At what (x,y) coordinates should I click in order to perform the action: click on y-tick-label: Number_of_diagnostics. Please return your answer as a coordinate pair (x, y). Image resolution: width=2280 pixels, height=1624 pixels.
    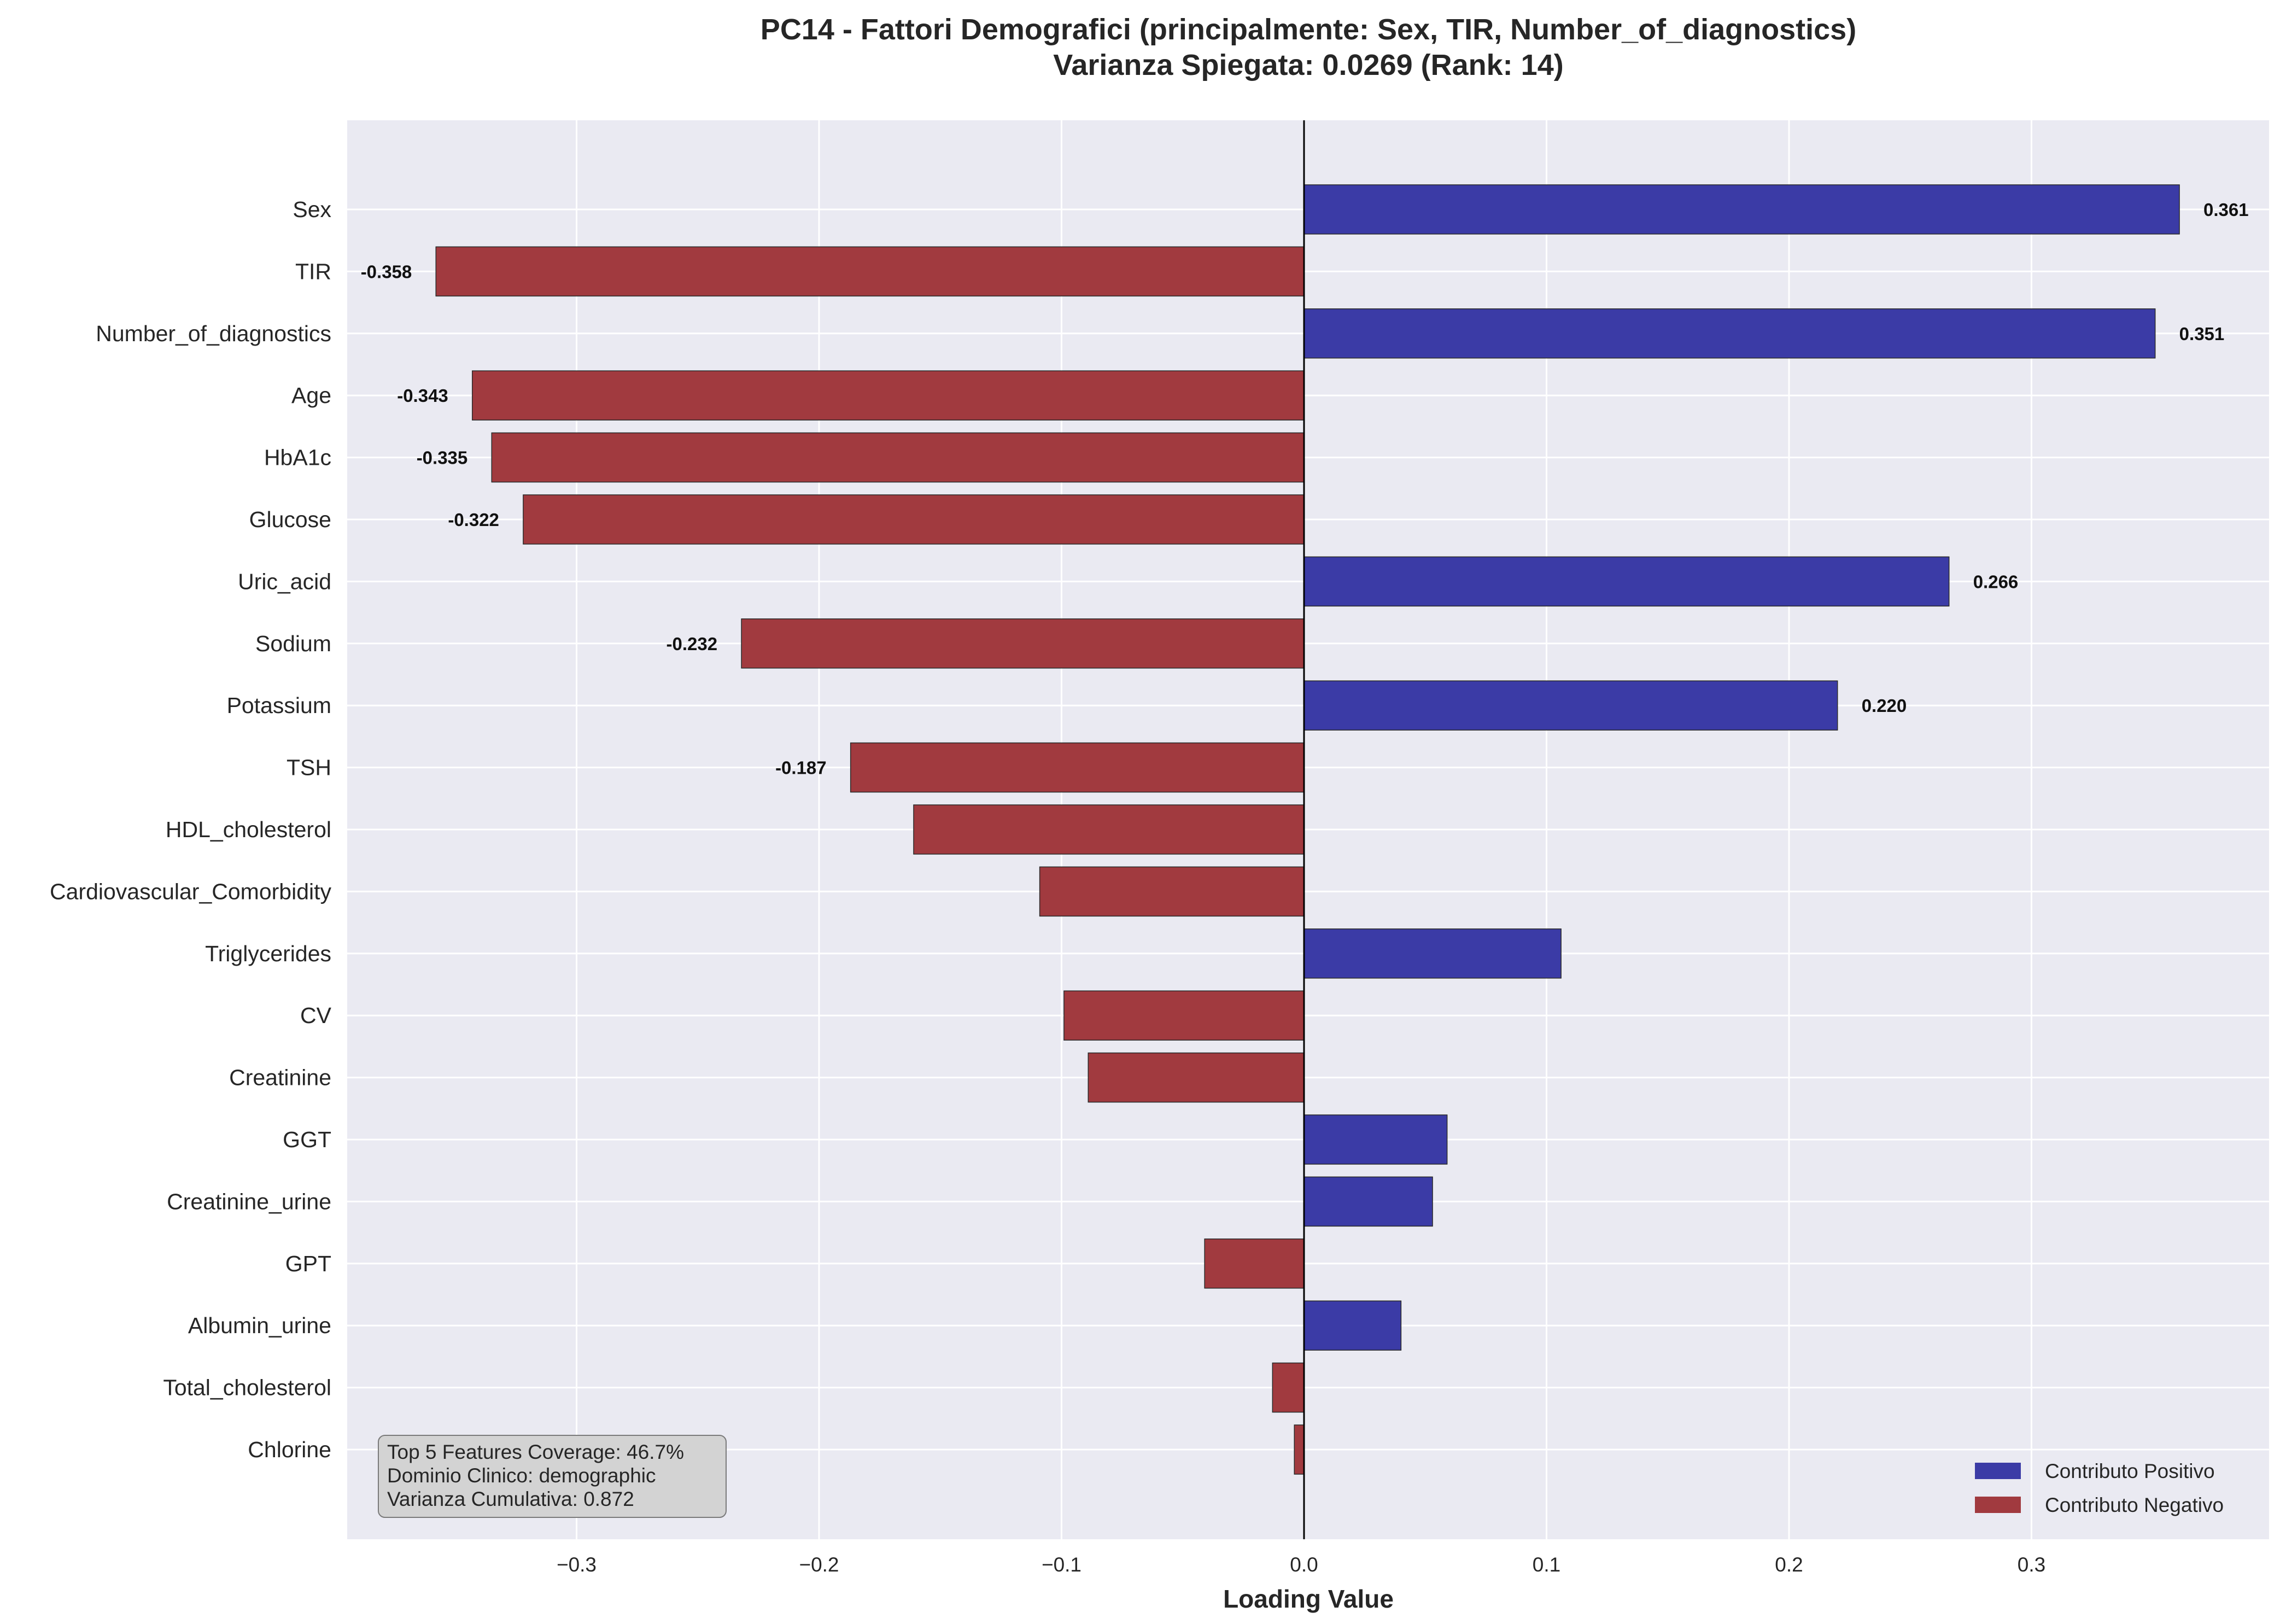
    Looking at the image, I should click on (214, 333).